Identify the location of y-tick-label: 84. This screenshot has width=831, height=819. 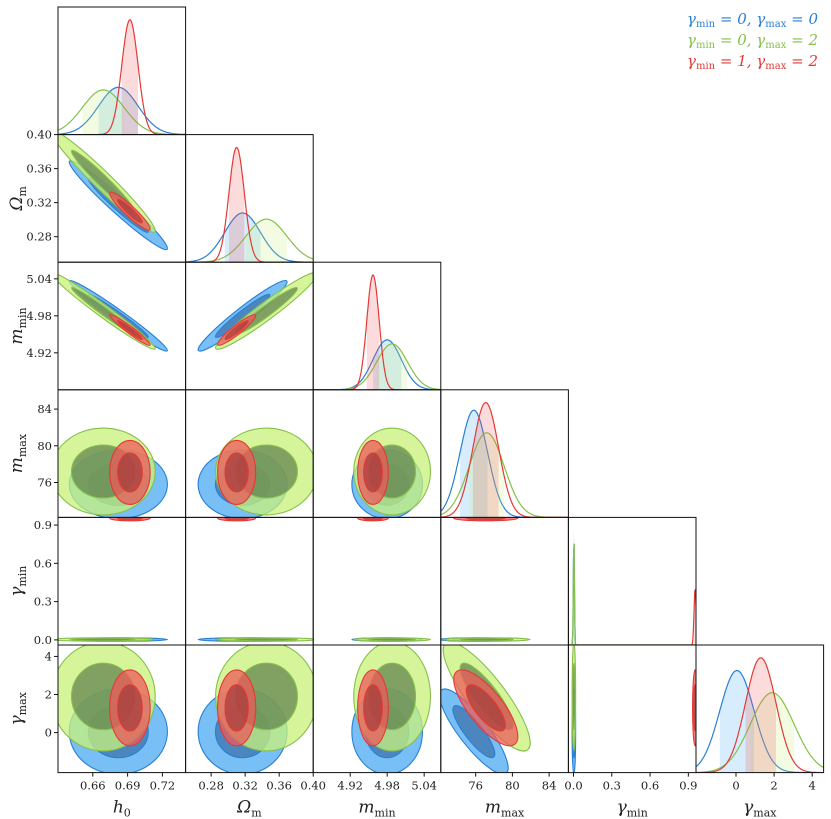
(44, 409).